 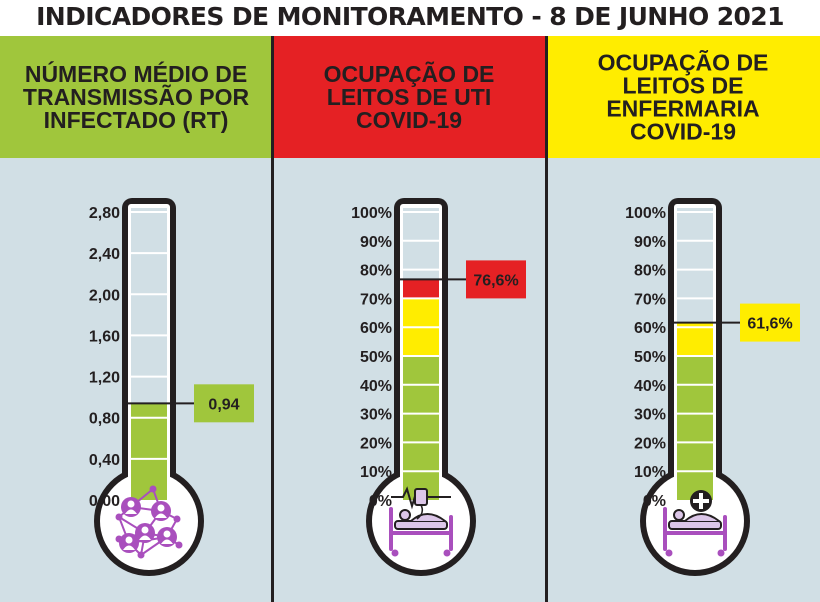 I want to click on people-network-icon, so click(x=149, y=522).